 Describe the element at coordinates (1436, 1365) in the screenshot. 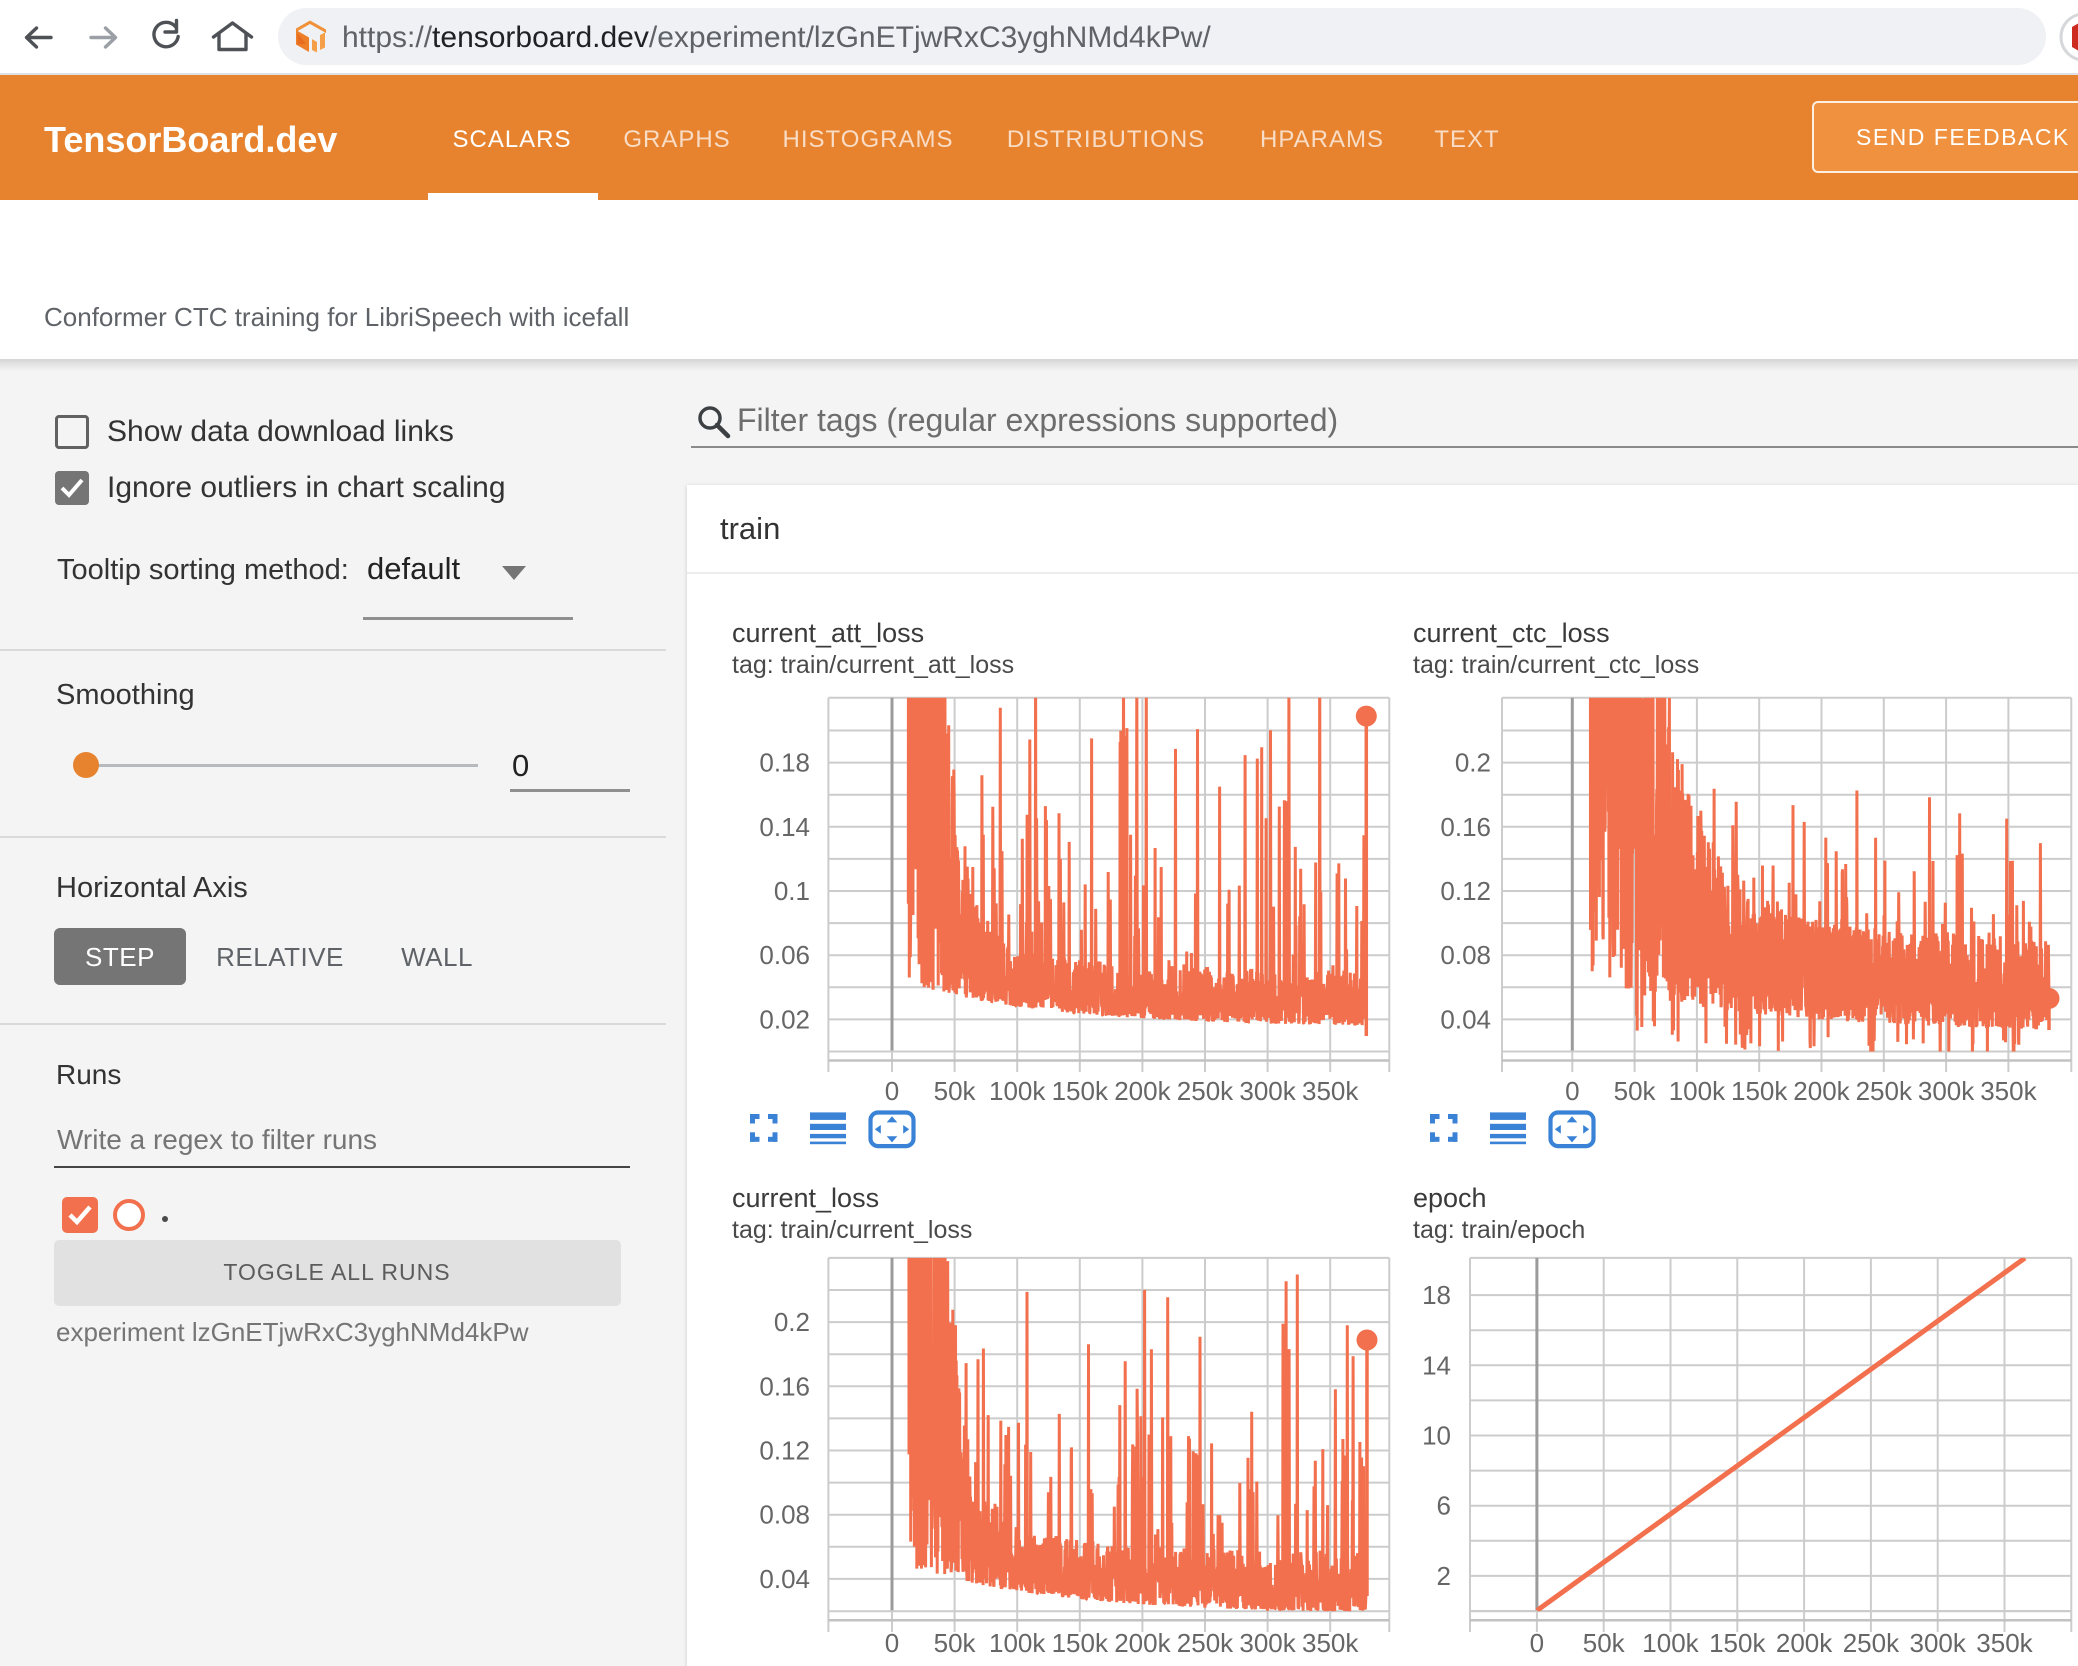

I see `svg-text: 14` at that location.